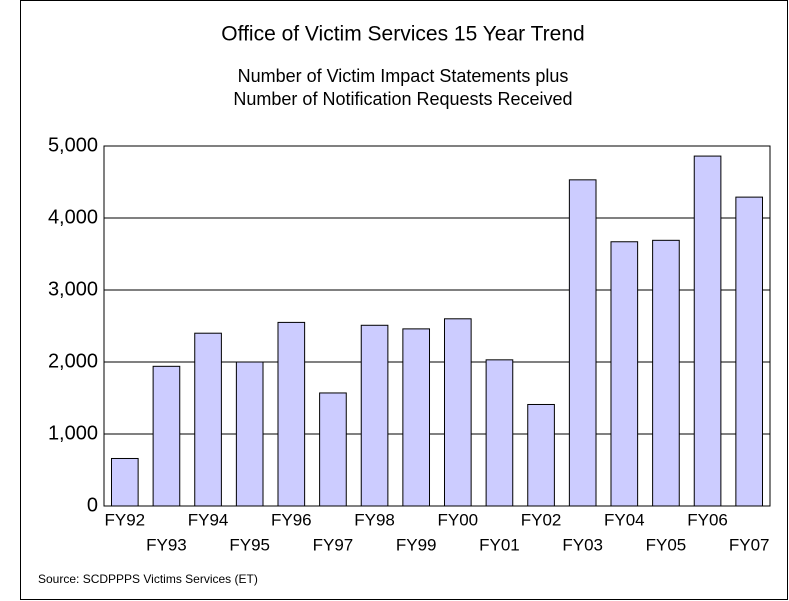 Image resolution: width=789 pixels, height=601 pixels. What do you see at coordinates (124, 519) in the screenshot?
I see `x-tick-label: FY92` at bounding box center [124, 519].